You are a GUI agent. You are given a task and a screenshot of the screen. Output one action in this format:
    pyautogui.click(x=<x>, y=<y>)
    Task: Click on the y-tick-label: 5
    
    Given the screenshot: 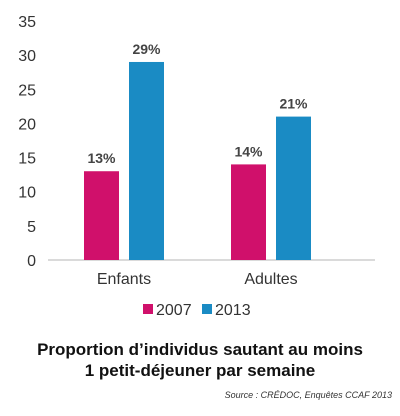 What is the action you would take?
    pyautogui.click(x=31, y=227)
    